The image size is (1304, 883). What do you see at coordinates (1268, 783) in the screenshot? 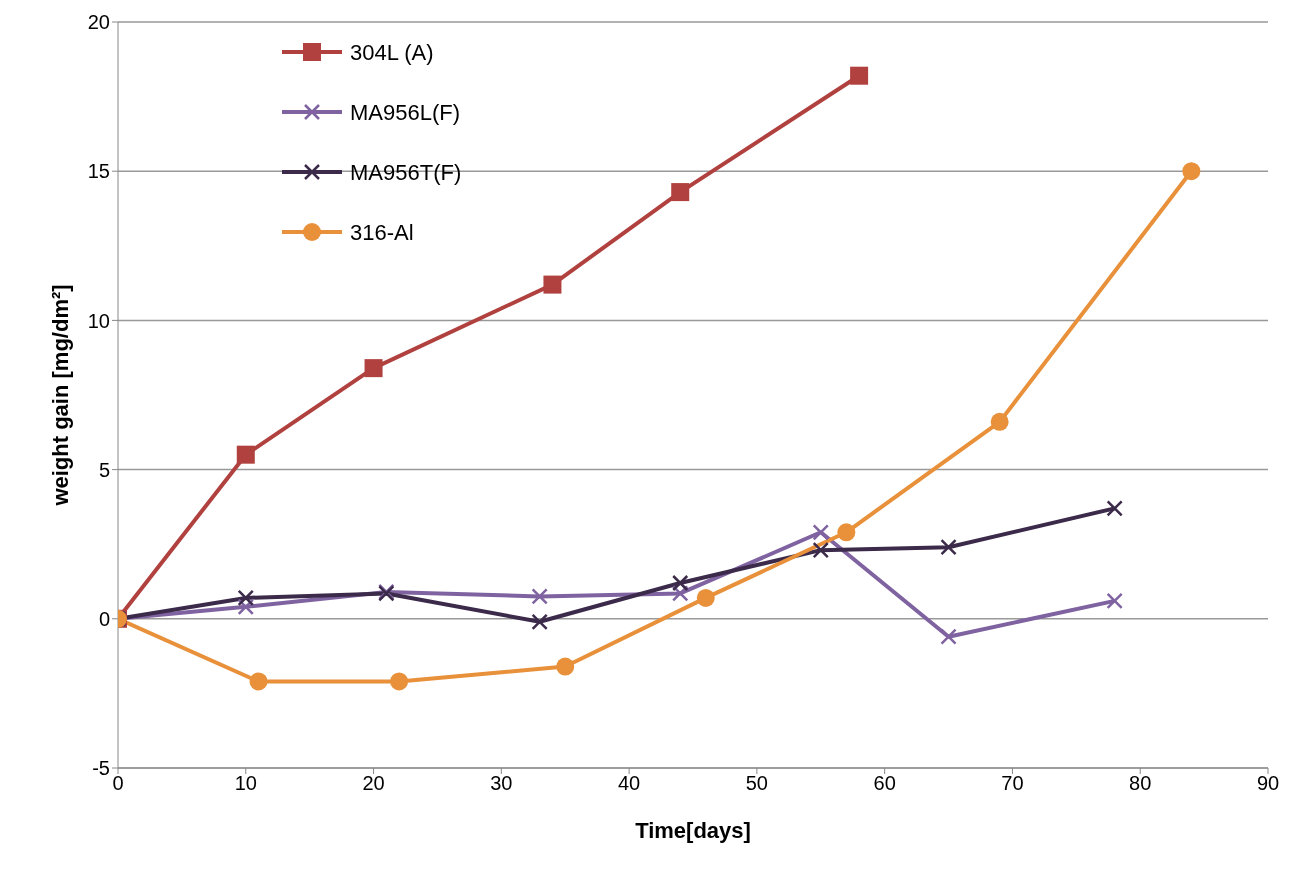
I see `x-tick-label: 90` at bounding box center [1268, 783].